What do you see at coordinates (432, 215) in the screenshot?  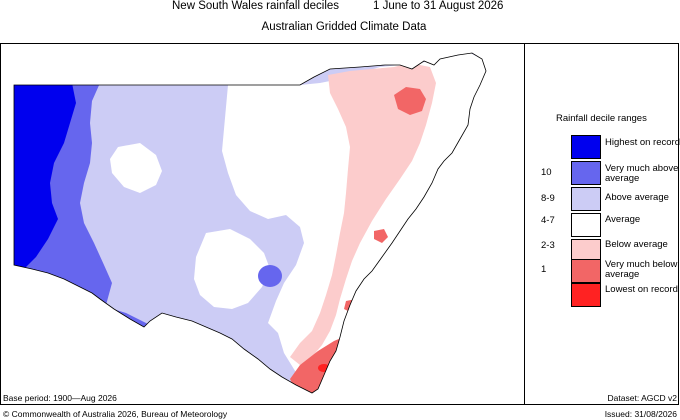 I see `very-much-below-average-coast` at bounding box center [432, 215].